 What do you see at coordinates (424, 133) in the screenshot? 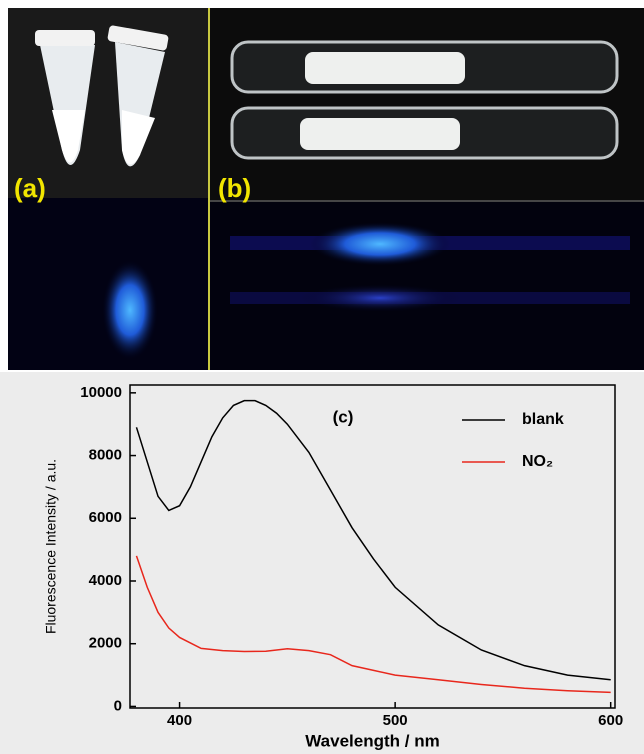
I see `tube-b2` at bounding box center [424, 133].